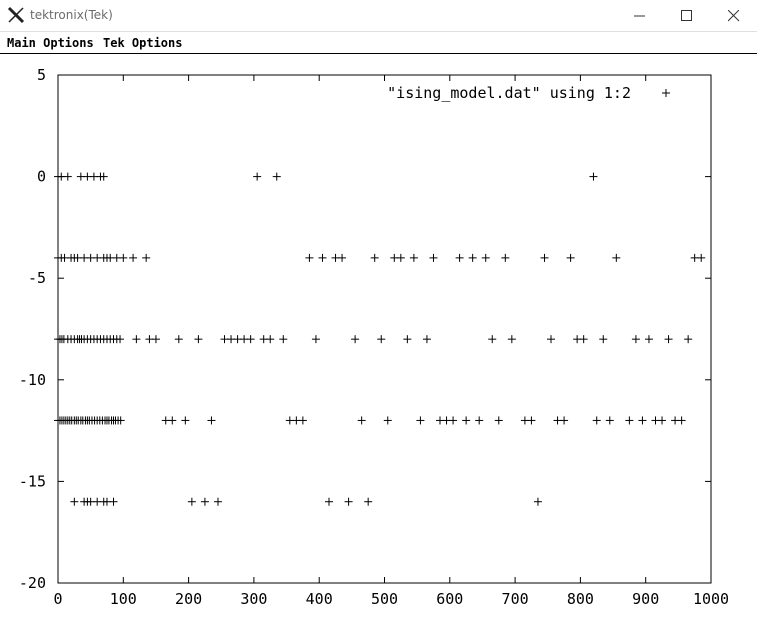 This screenshot has height=627, width=757. What do you see at coordinates (41, 75) in the screenshot?
I see `y-tick-label: 5` at bounding box center [41, 75].